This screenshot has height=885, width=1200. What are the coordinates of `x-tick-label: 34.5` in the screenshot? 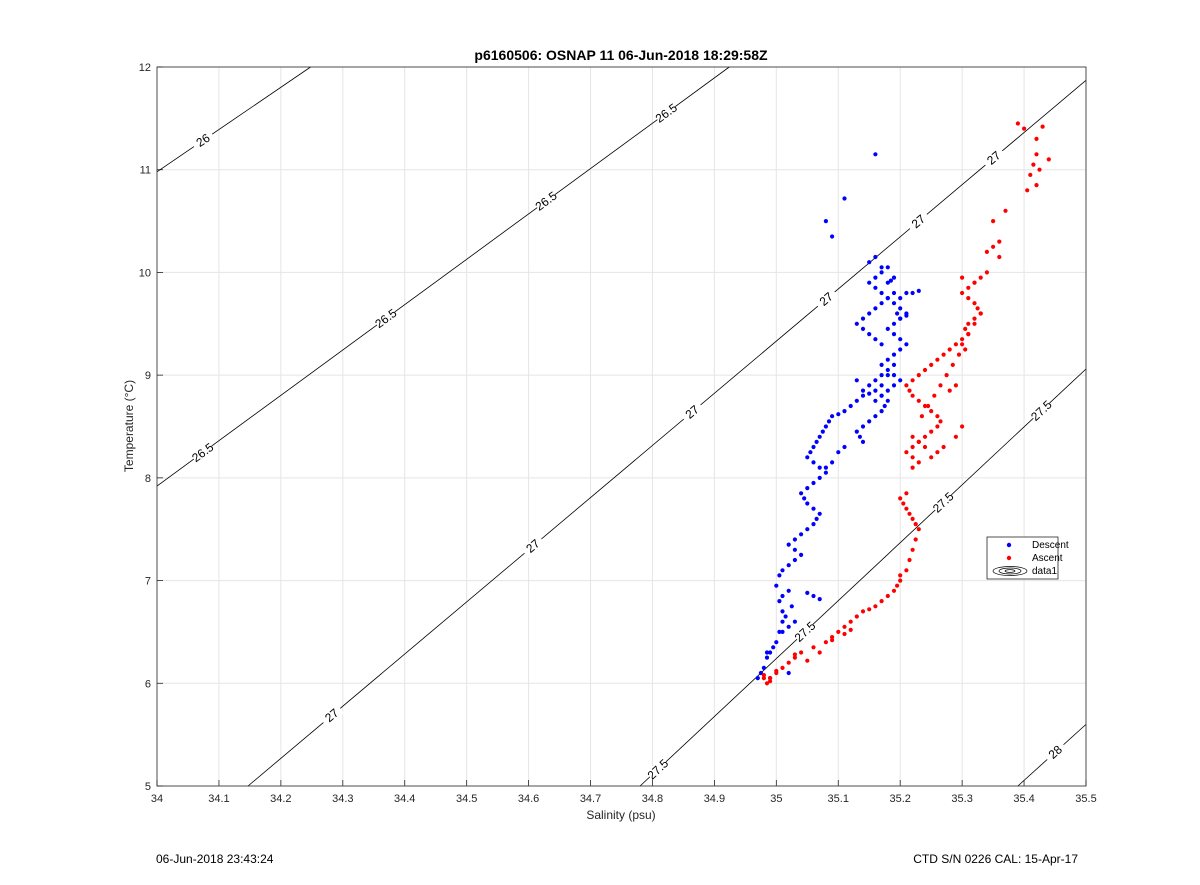 It's located at (466, 799).